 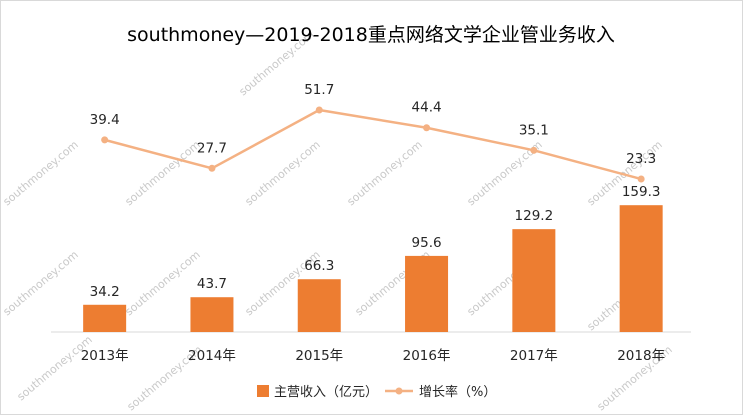 I want to click on x-tick-label: 2018年, so click(x=641, y=356).